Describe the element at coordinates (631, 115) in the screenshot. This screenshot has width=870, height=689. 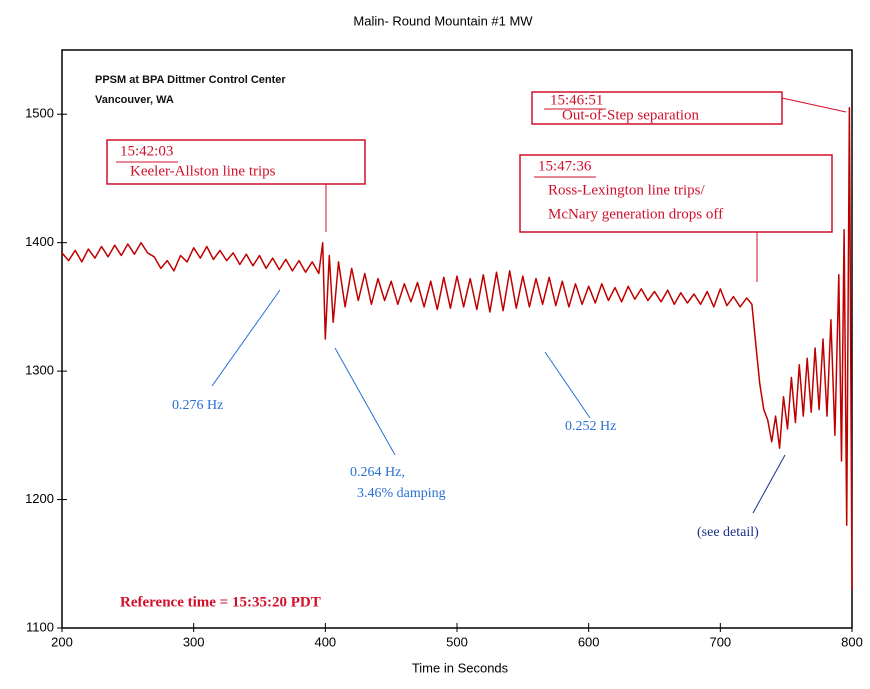
I see `annotation-text: Out-of-Step separation` at that location.